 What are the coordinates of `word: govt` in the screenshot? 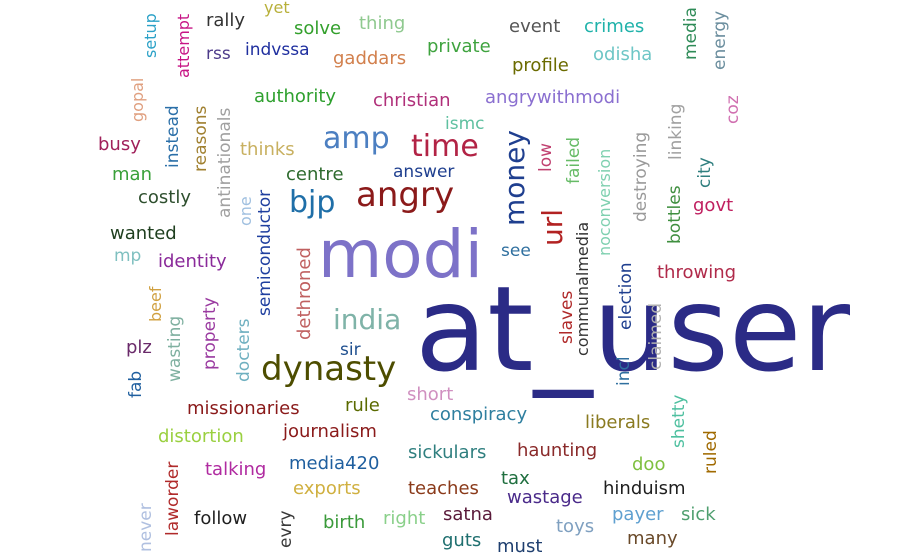 It's located at (713, 205).